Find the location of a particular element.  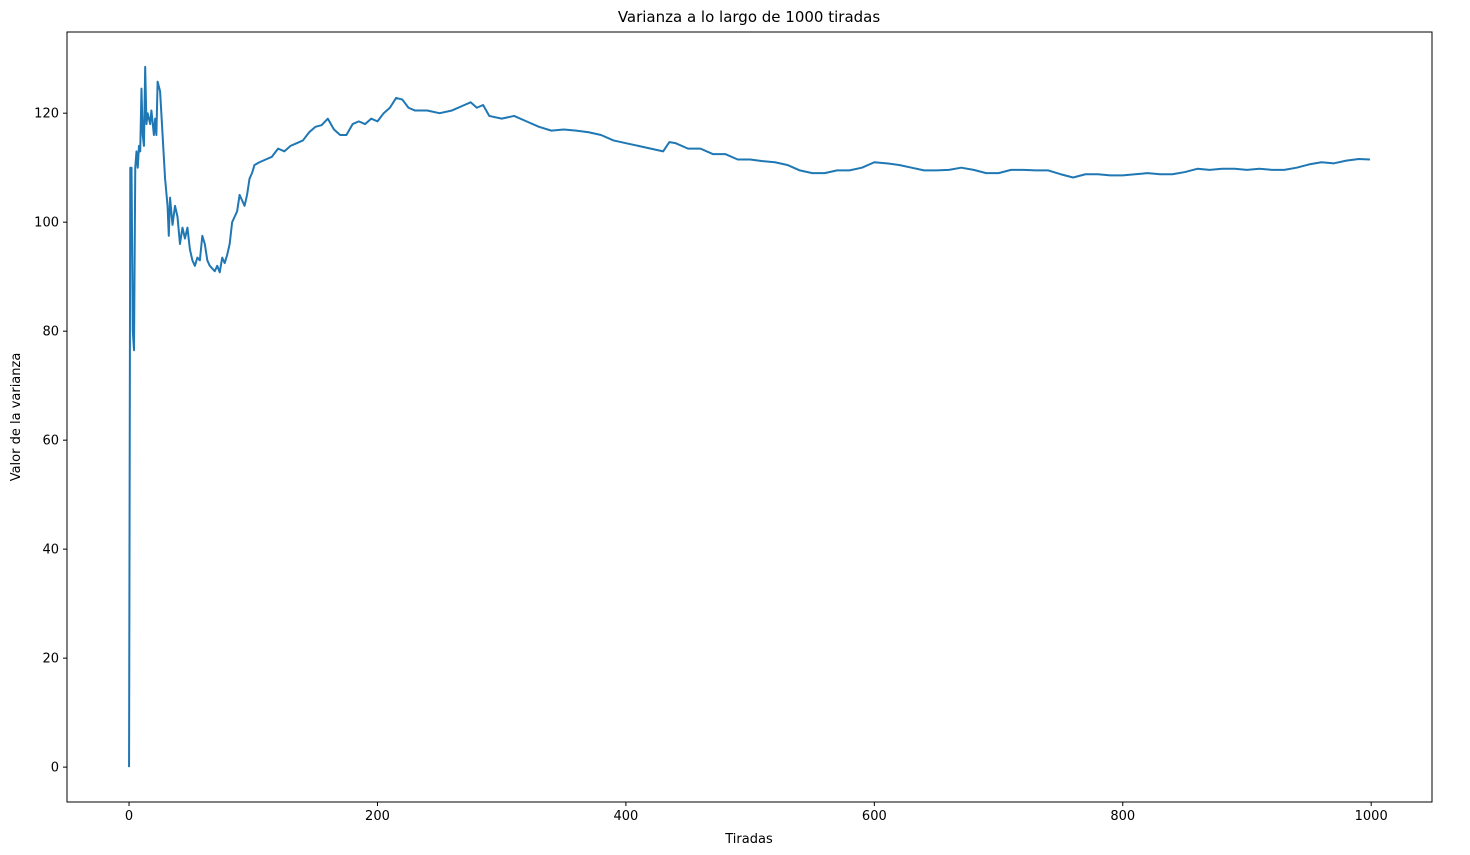

x-tick-label: 600 is located at coordinates (874, 816).